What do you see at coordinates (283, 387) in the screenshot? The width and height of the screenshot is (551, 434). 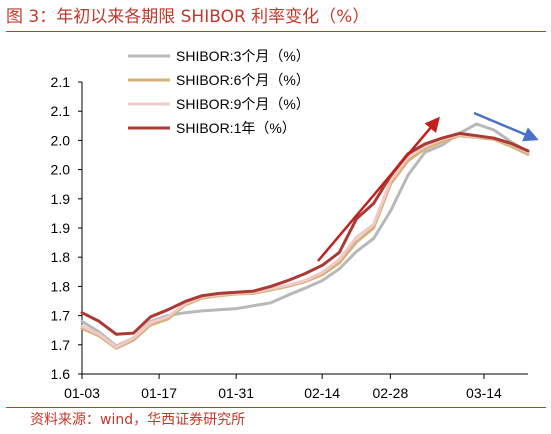 I see `x-axis-ticks: 01-03 01-17 01-31 02-14 02-28 03-14` at bounding box center [283, 387].